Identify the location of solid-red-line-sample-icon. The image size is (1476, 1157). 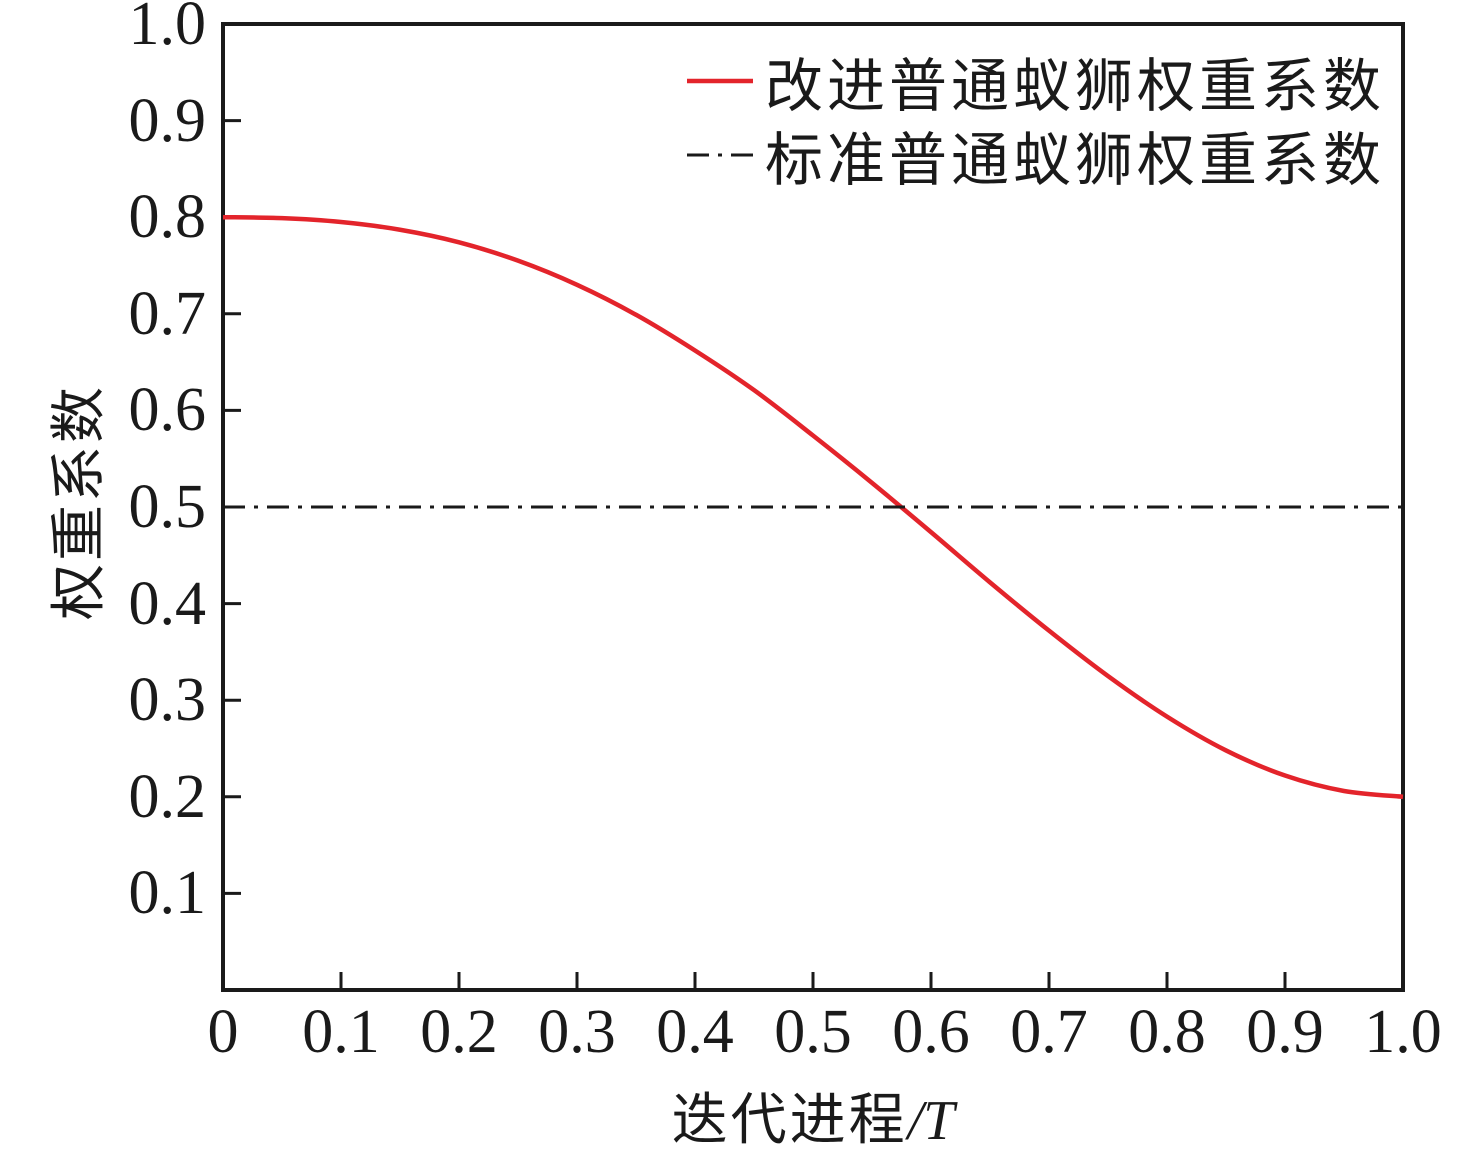
(720, 81).